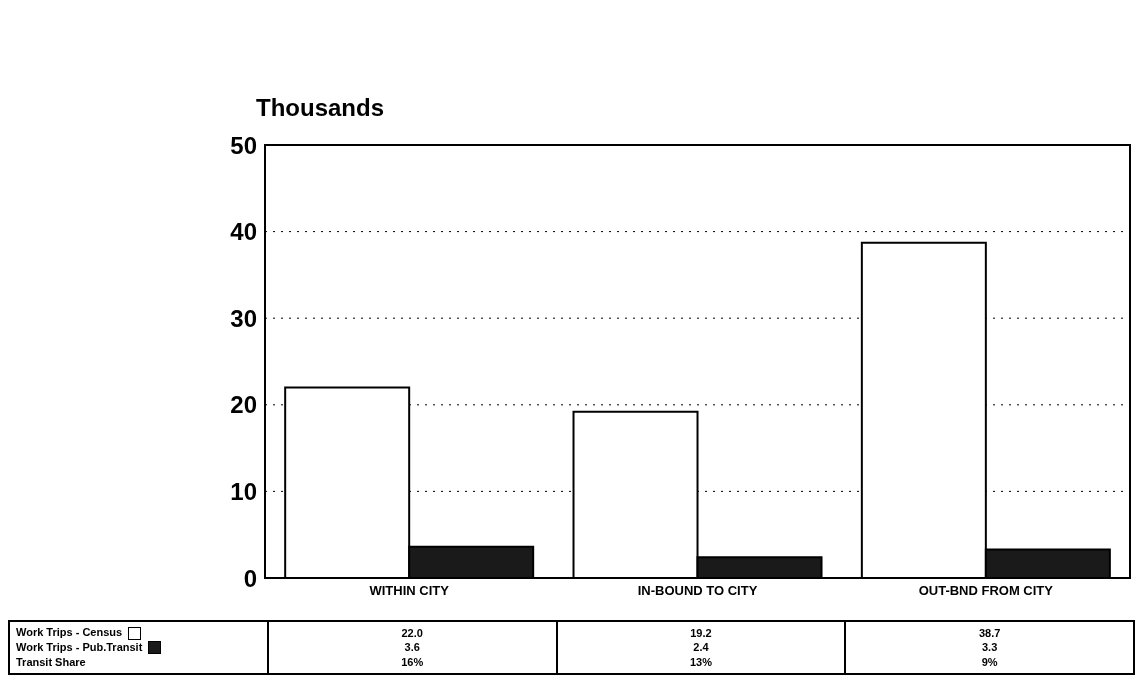 This screenshot has width=1143, height=693. What do you see at coordinates (243, 232) in the screenshot?
I see `y-tick-label: 40` at bounding box center [243, 232].